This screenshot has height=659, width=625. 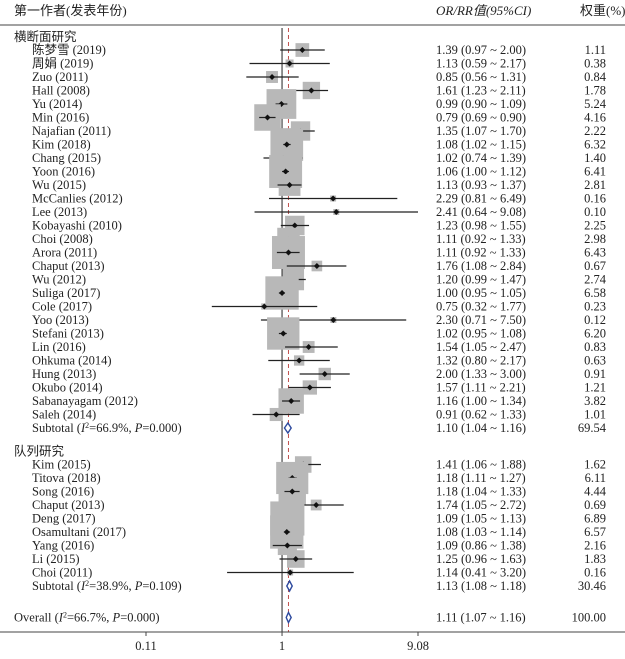 What do you see at coordinates (77, 226) in the screenshot?
I see `study-label: Kobayashi (2010)` at bounding box center [77, 226].